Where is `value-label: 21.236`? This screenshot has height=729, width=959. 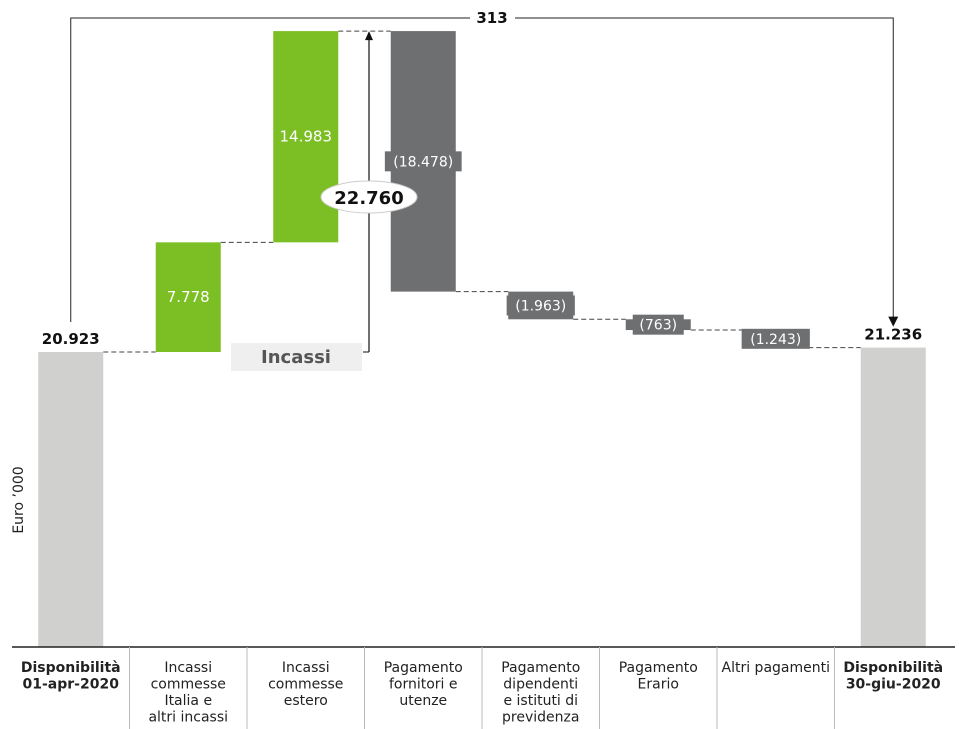
value-label: 21.236 is located at coordinates (893, 335).